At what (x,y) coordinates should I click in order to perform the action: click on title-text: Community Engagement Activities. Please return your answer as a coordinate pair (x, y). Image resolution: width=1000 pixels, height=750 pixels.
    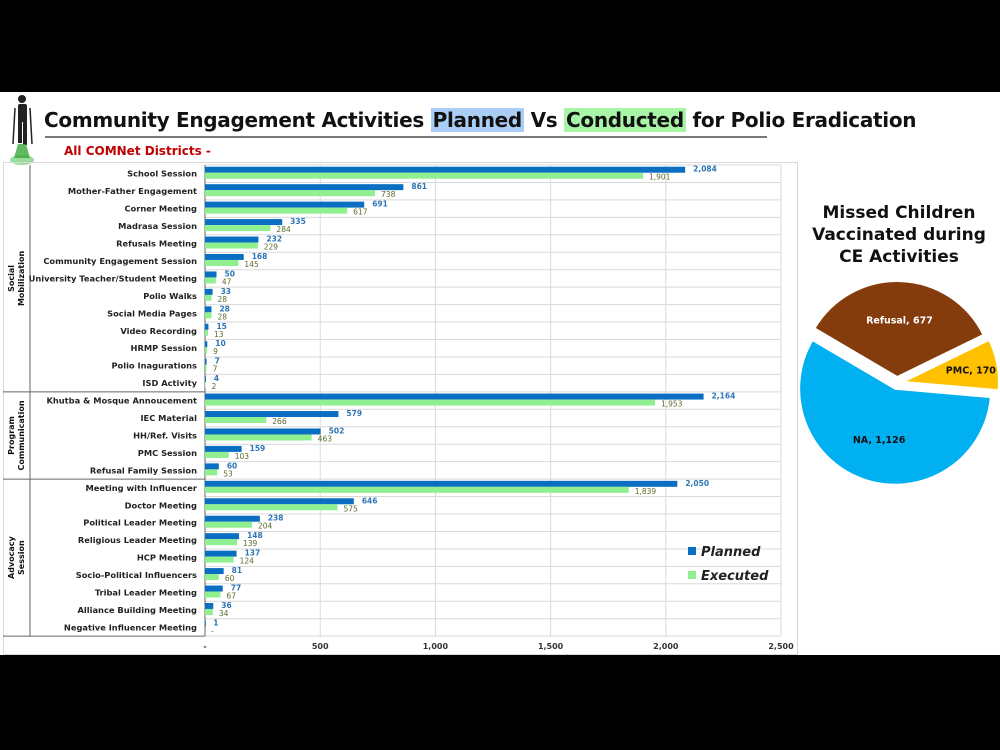
    Looking at the image, I should click on (237, 120).